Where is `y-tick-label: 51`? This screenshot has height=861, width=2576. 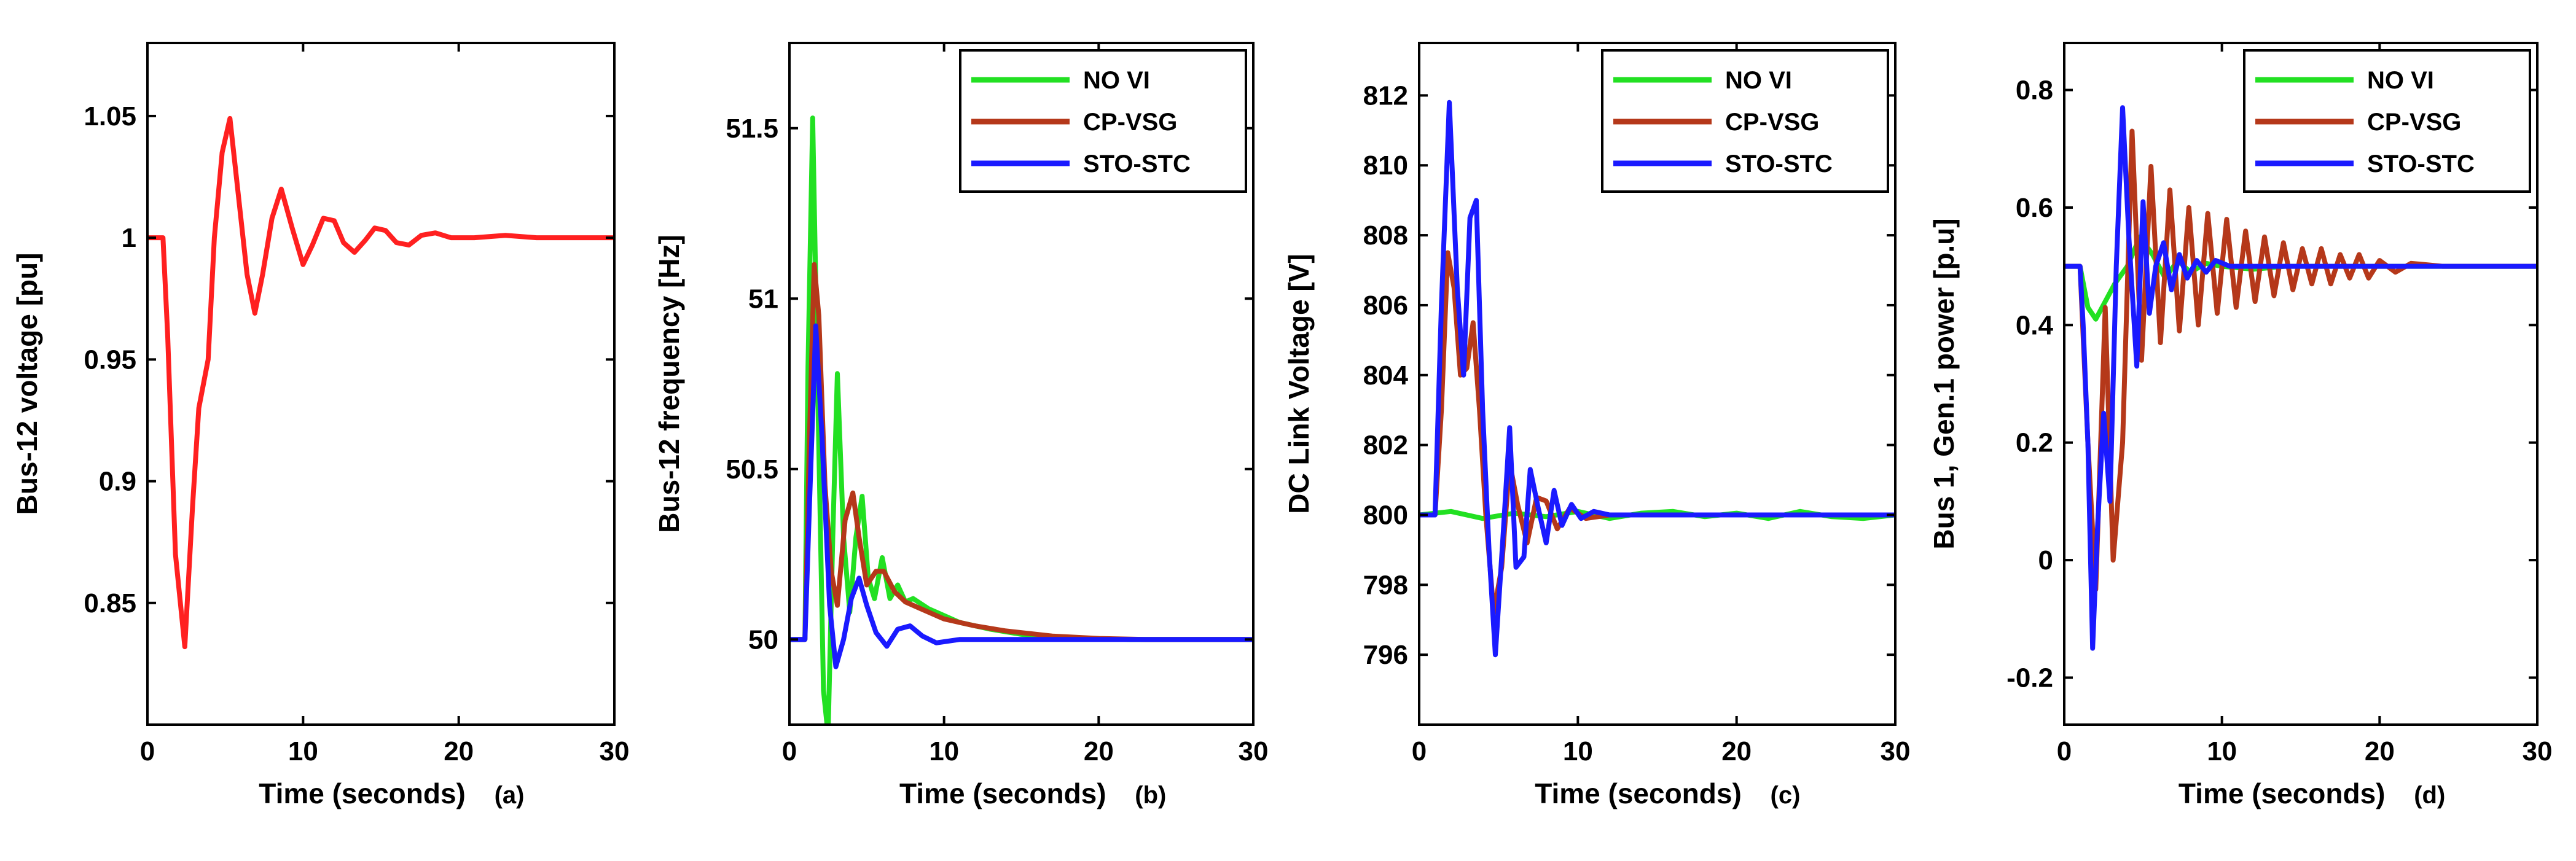
y-tick-label: 51 is located at coordinates (763, 299).